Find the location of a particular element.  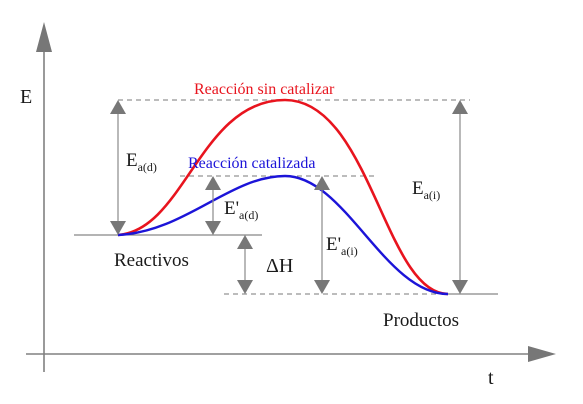

ea-i-arrow is located at coordinates (460, 197).